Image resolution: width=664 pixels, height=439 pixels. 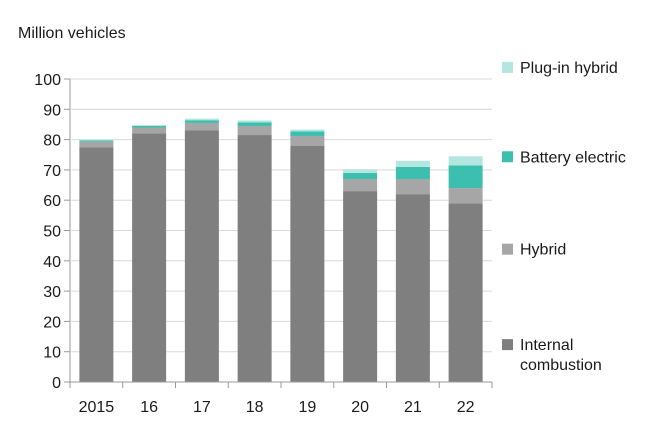 What do you see at coordinates (52, 322) in the screenshot?
I see `y-tick-label: 20` at bounding box center [52, 322].